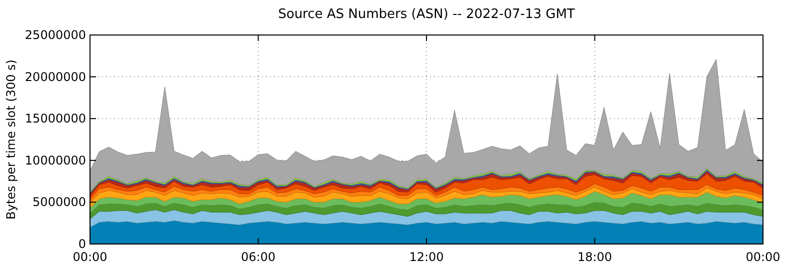 This screenshot has height=268, width=785. I want to click on y-tick-label: 10000000, so click(55, 160).